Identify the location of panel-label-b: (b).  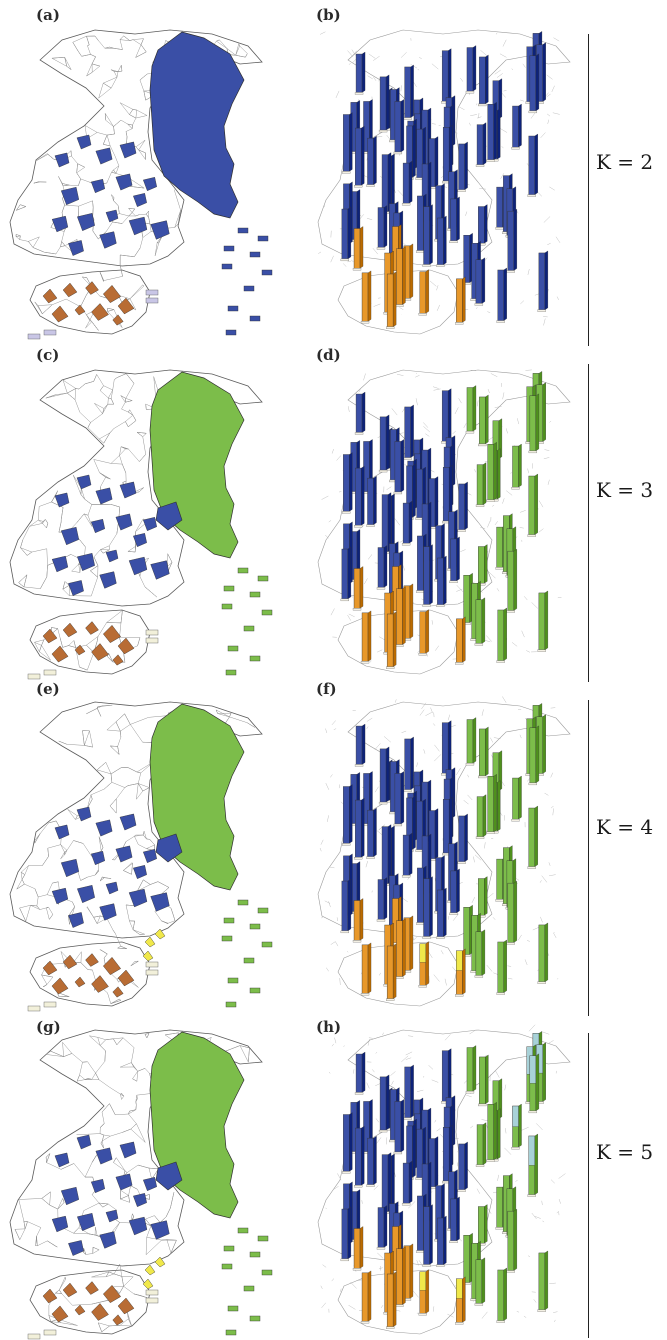
(328, 15).